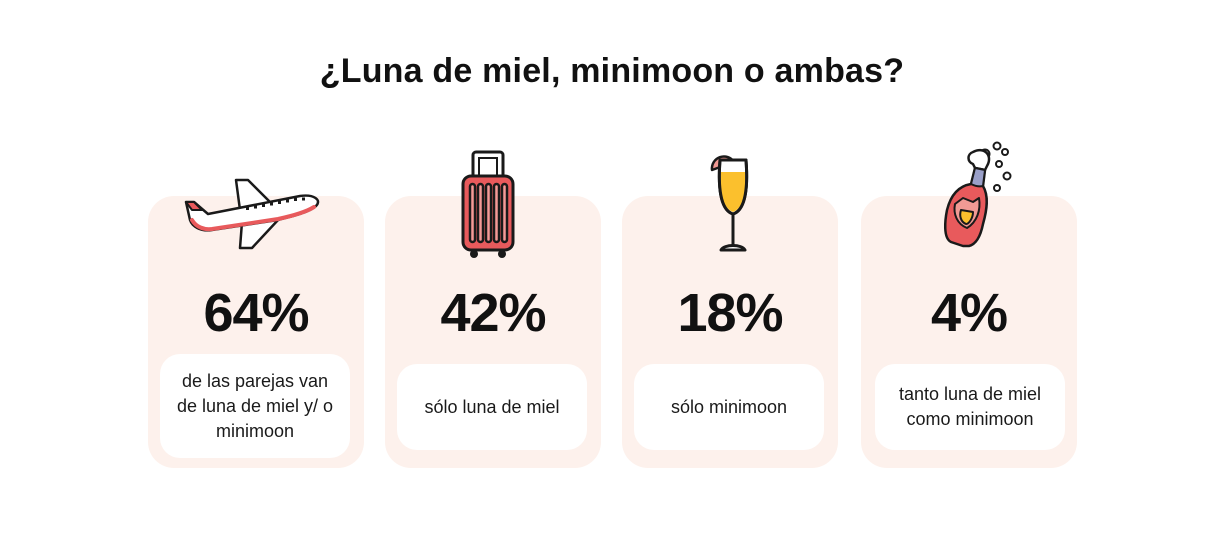 This screenshot has height=540, width=1224. What do you see at coordinates (969, 313) in the screenshot?
I see `stat-percent: 4%` at bounding box center [969, 313].